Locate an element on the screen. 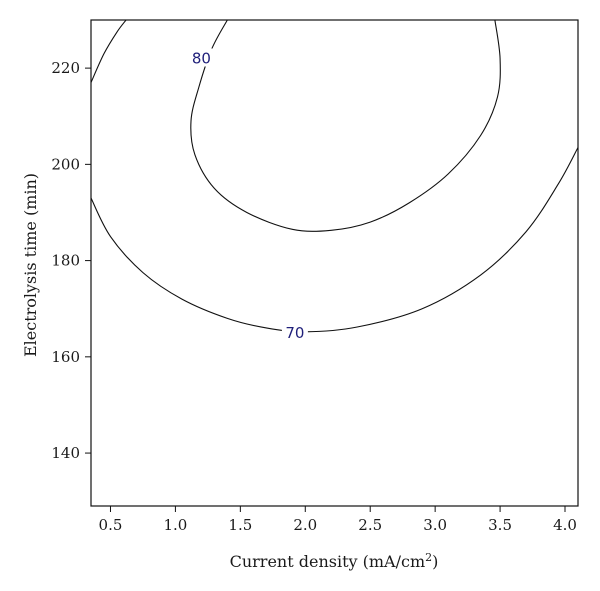 The height and width of the screenshot is (591, 600). contour-line-unlabeled is located at coordinates (109, 51).